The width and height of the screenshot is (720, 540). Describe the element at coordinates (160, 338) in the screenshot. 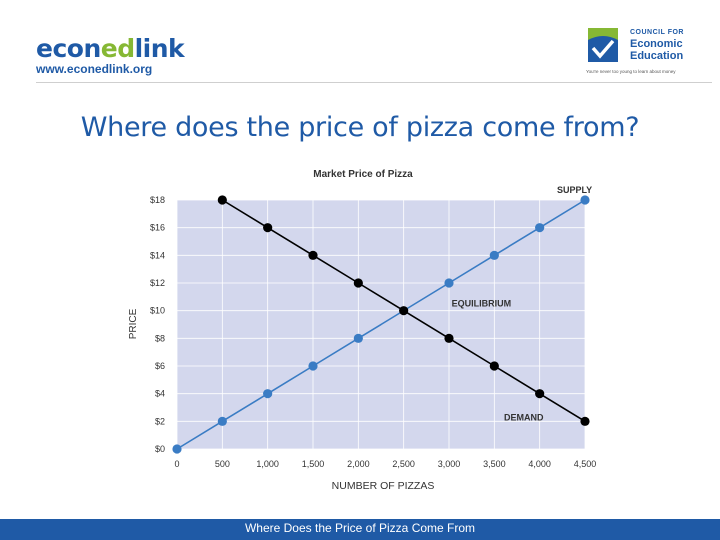

I see `y-tick-label: $8` at that location.